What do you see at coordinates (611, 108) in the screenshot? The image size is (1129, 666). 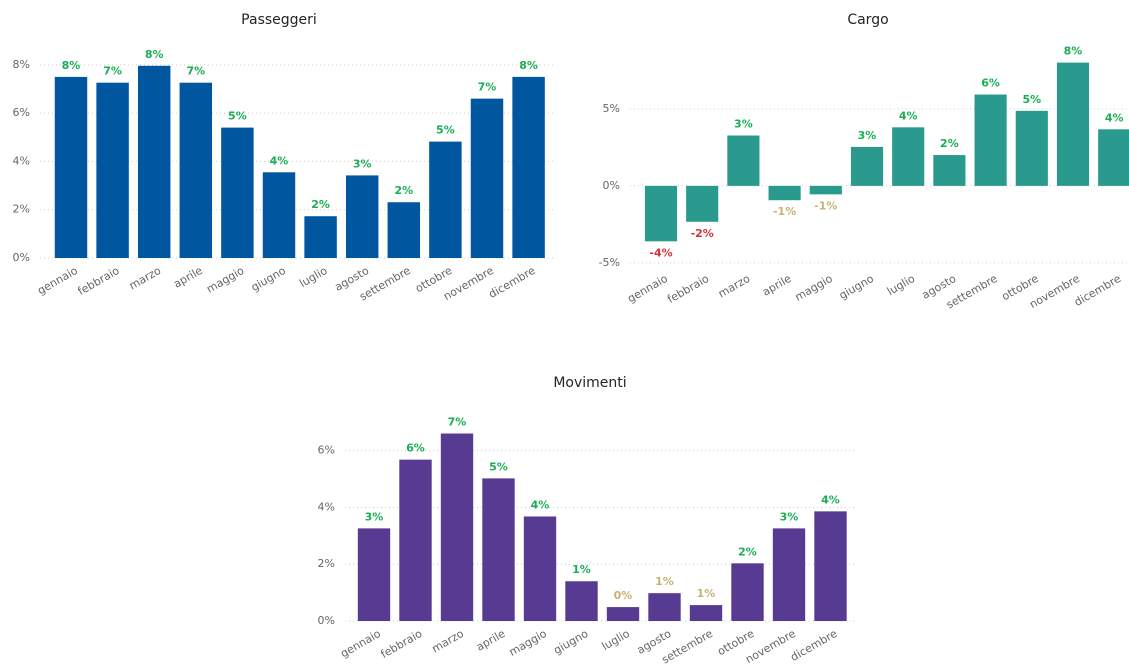 I see `y-tick-label: 5%` at bounding box center [611, 108].